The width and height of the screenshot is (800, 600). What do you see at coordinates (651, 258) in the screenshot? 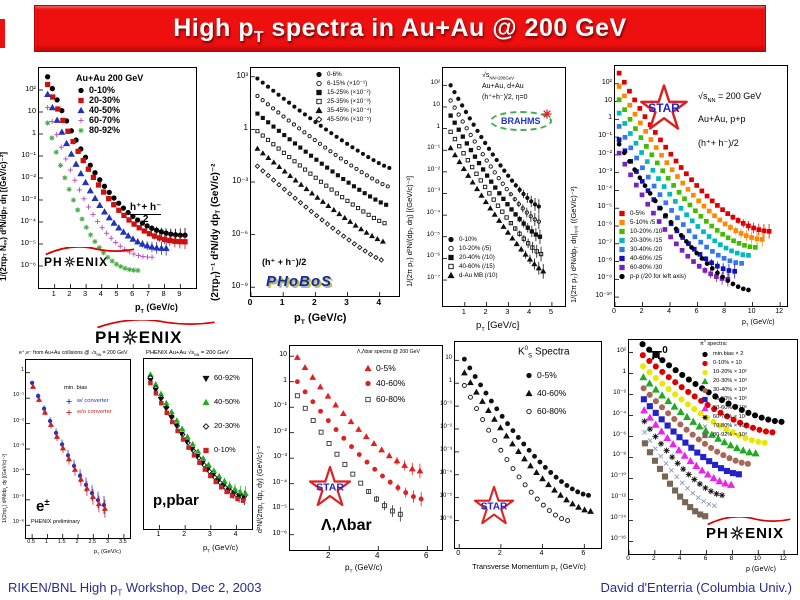
I see `legend-entry: 40-60% /25` at bounding box center [651, 258].